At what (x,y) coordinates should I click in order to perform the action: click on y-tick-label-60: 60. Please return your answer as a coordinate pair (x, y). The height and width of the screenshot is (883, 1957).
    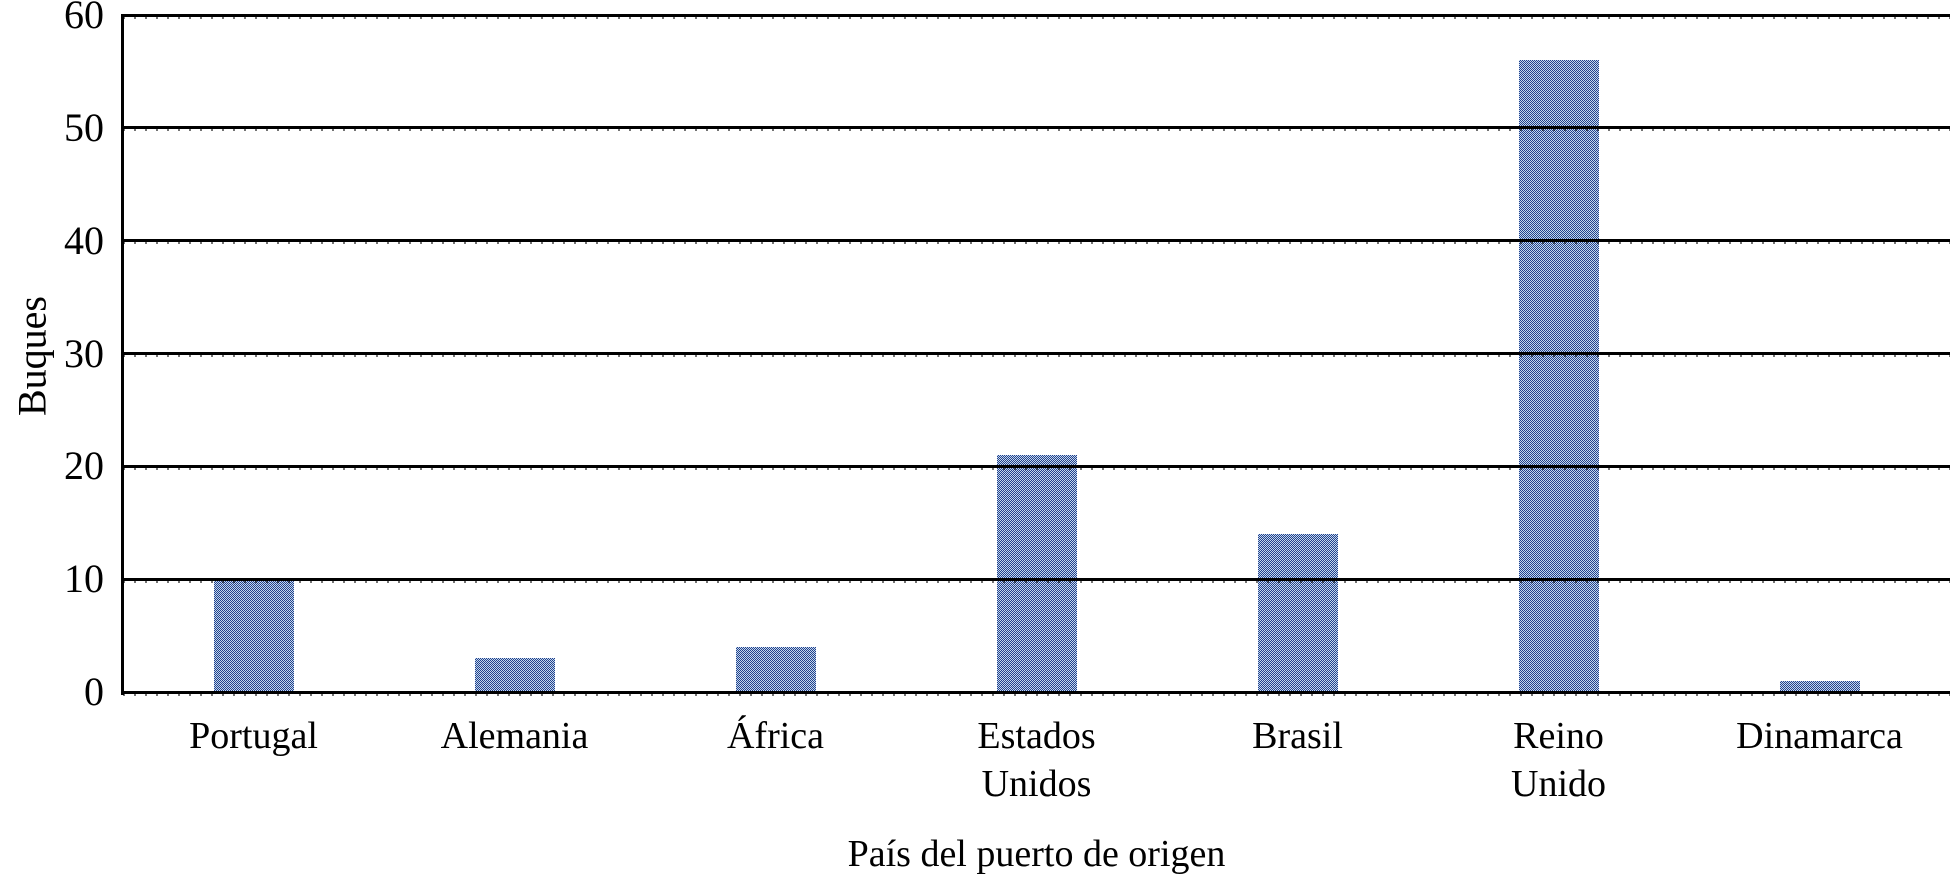
    Looking at the image, I should click on (84, 18).